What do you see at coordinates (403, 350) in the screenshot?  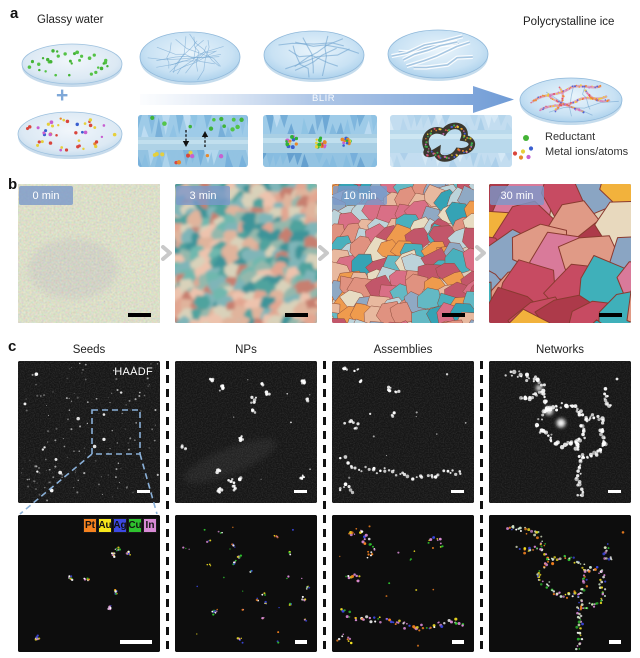 I see `column-header-assemblies: Assemblies` at bounding box center [403, 350].